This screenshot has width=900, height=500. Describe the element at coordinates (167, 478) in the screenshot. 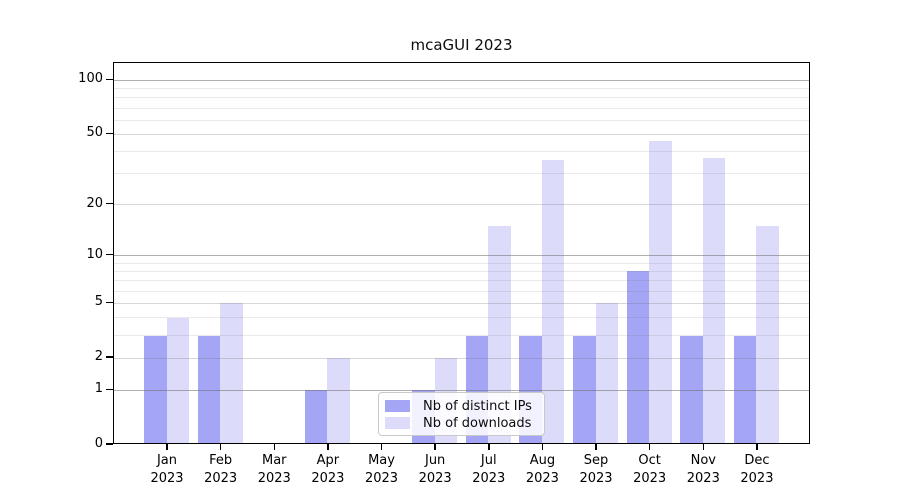

I see `x-tick-year-jan: 2023` at that location.